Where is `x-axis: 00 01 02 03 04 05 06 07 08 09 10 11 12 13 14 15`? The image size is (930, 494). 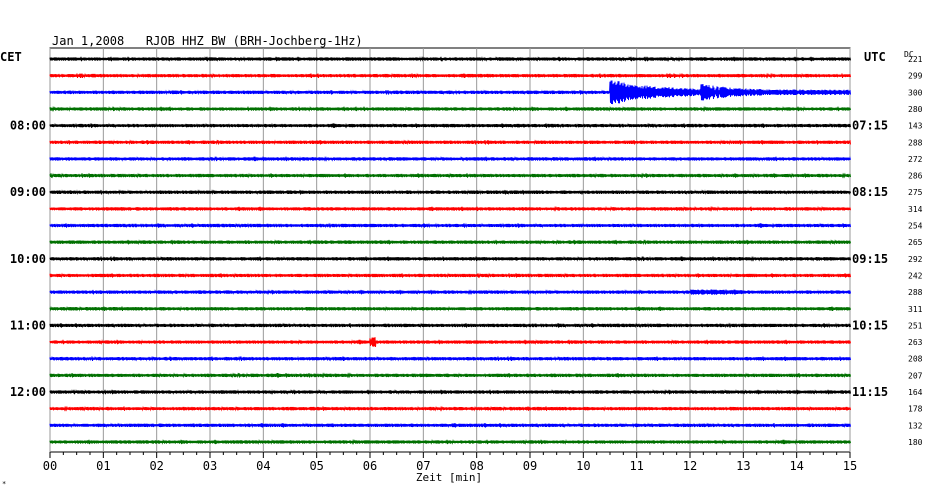 x-axis: 00 01 02 03 04 05 06 07 08 09 10 11 12 13 14 15 is located at coordinates (450, 462).